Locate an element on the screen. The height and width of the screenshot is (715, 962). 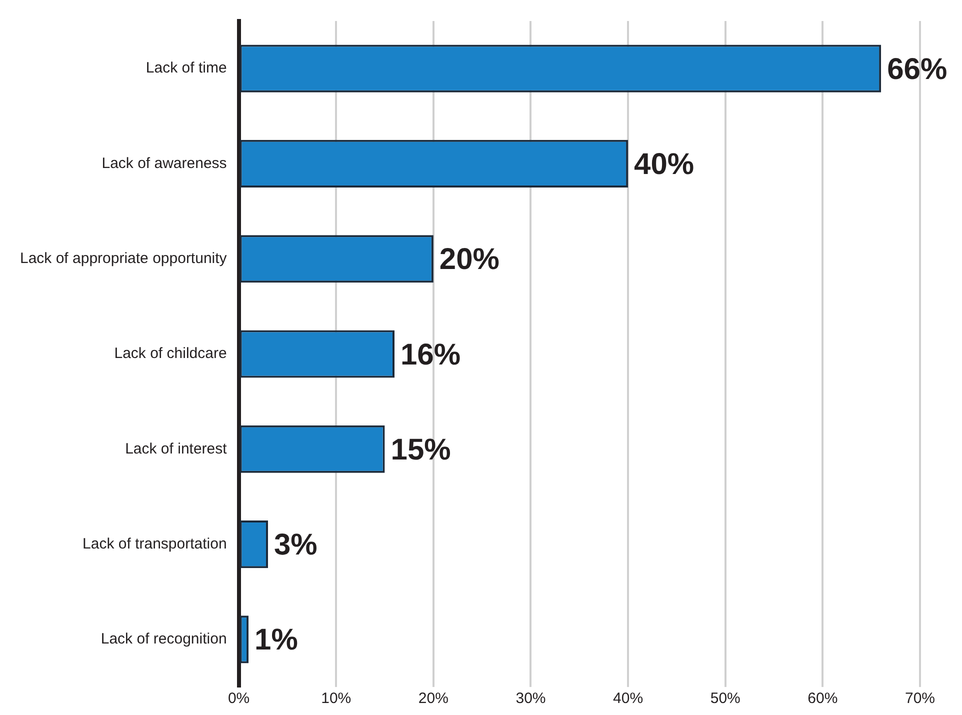
y-tick-label: Lack of interest is located at coordinates (176, 449).